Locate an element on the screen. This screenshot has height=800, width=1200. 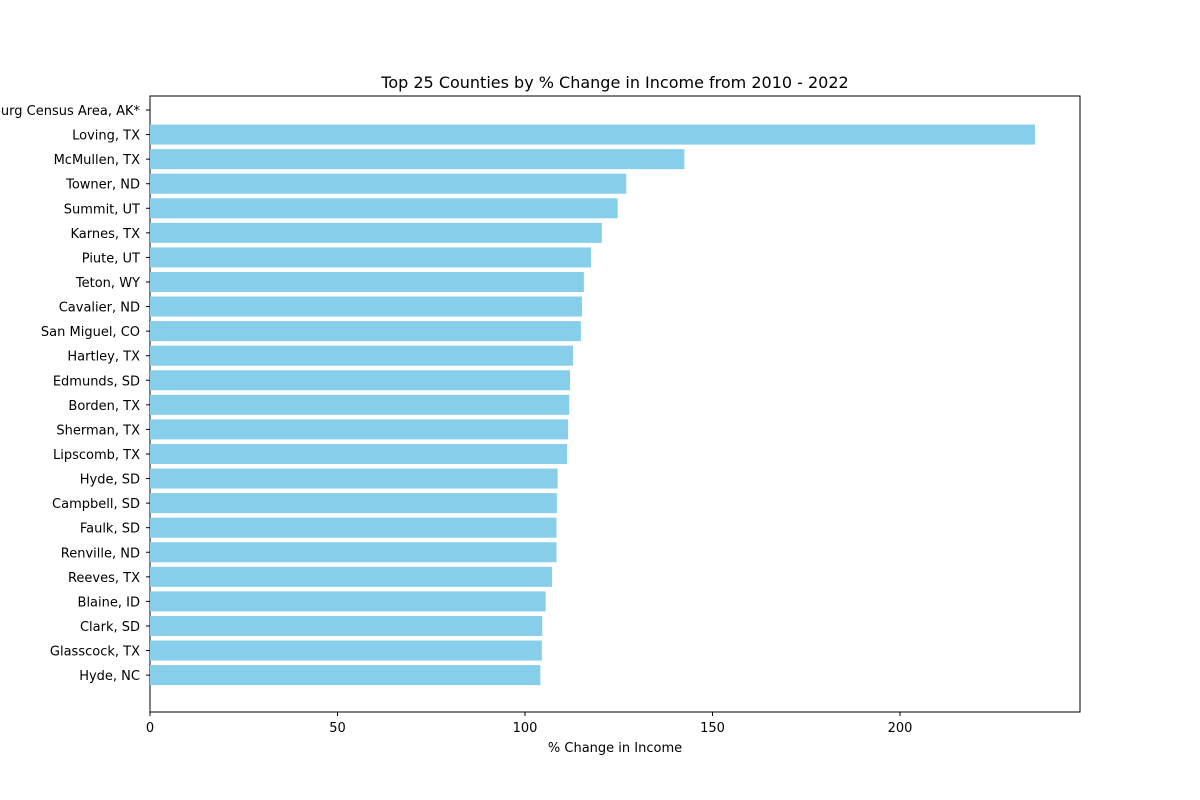
y-tick-label: Karnes, TX is located at coordinates (105, 234).